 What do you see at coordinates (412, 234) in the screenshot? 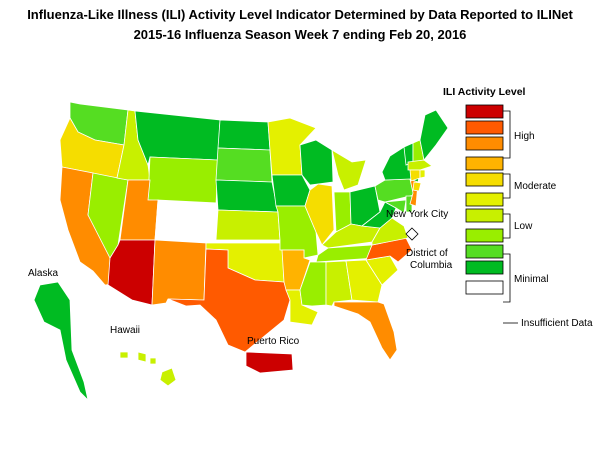
I see `dc-diamond` at bounding box center [412, 234].